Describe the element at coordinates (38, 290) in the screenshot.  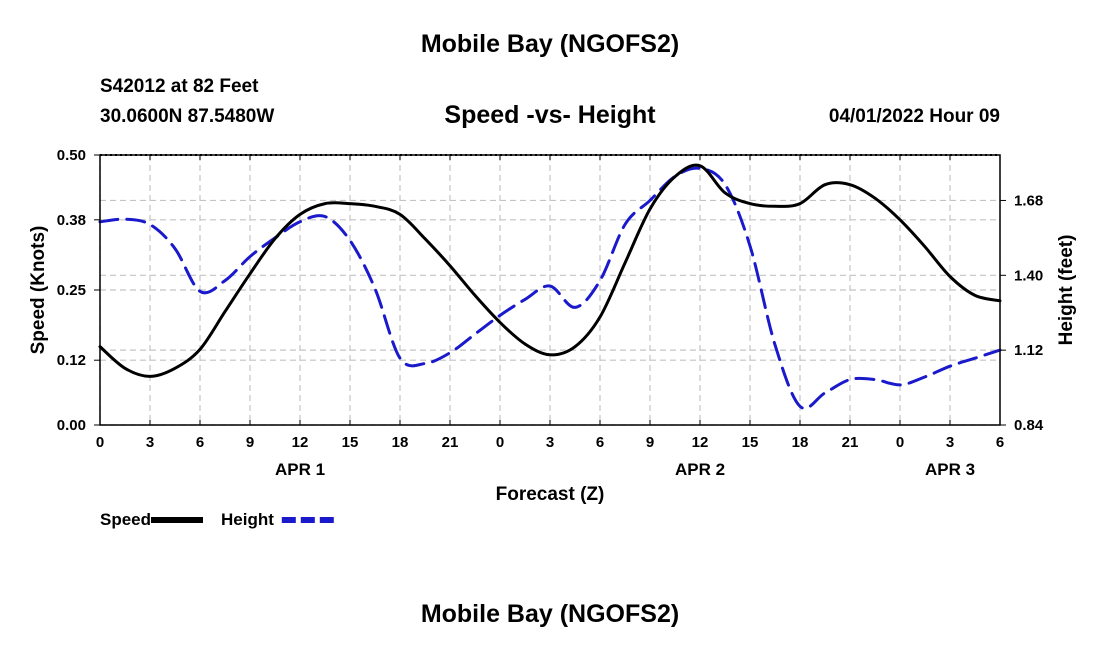
I see `y-axis-title-left: Speed (Knots)` at that location.